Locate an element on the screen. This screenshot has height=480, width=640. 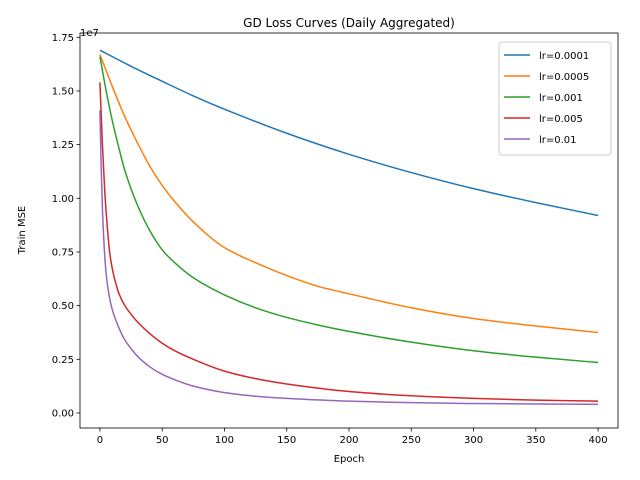
chart-title: GD Loss Curves (Daily Aggregated) is located at coordinates (349, 23).